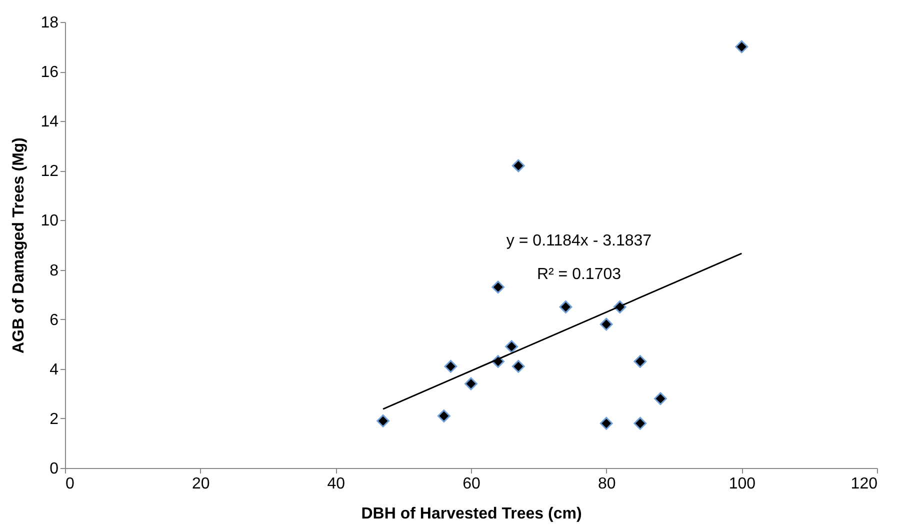  I want to click on x-tick-label: 100, so click(742, 484).